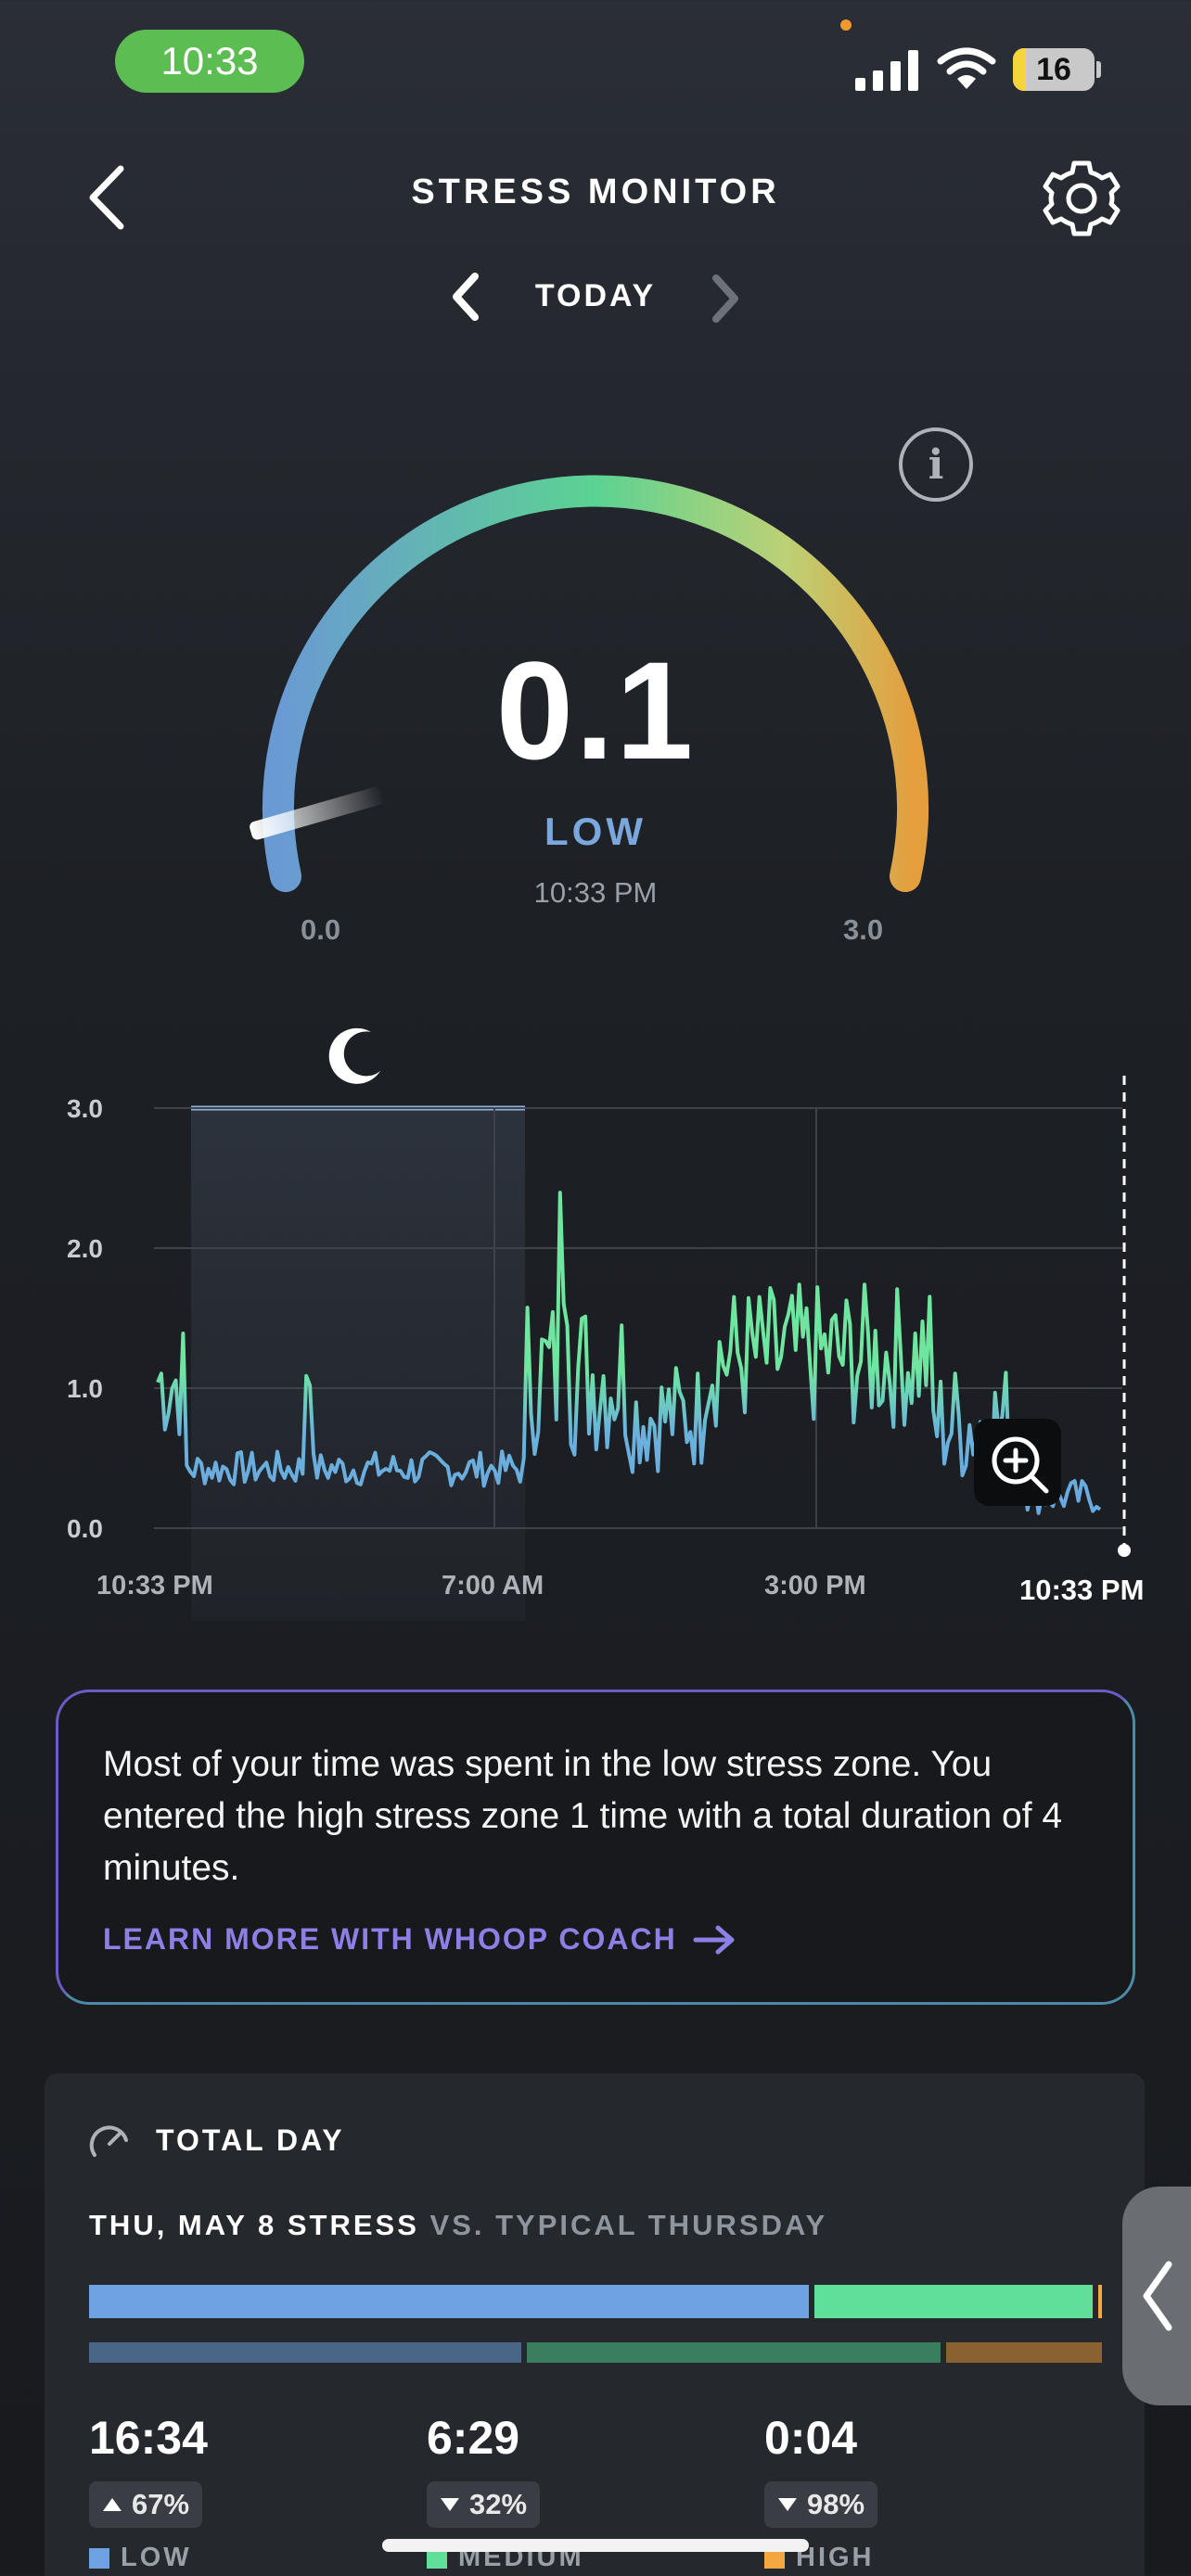 The image size is (1191, 2576). What do you see at coordinates (1082, 1590) in the screenshot?
I see `x-tick-label-now: 10:33 PM` at bounding box center [1082, 1590].